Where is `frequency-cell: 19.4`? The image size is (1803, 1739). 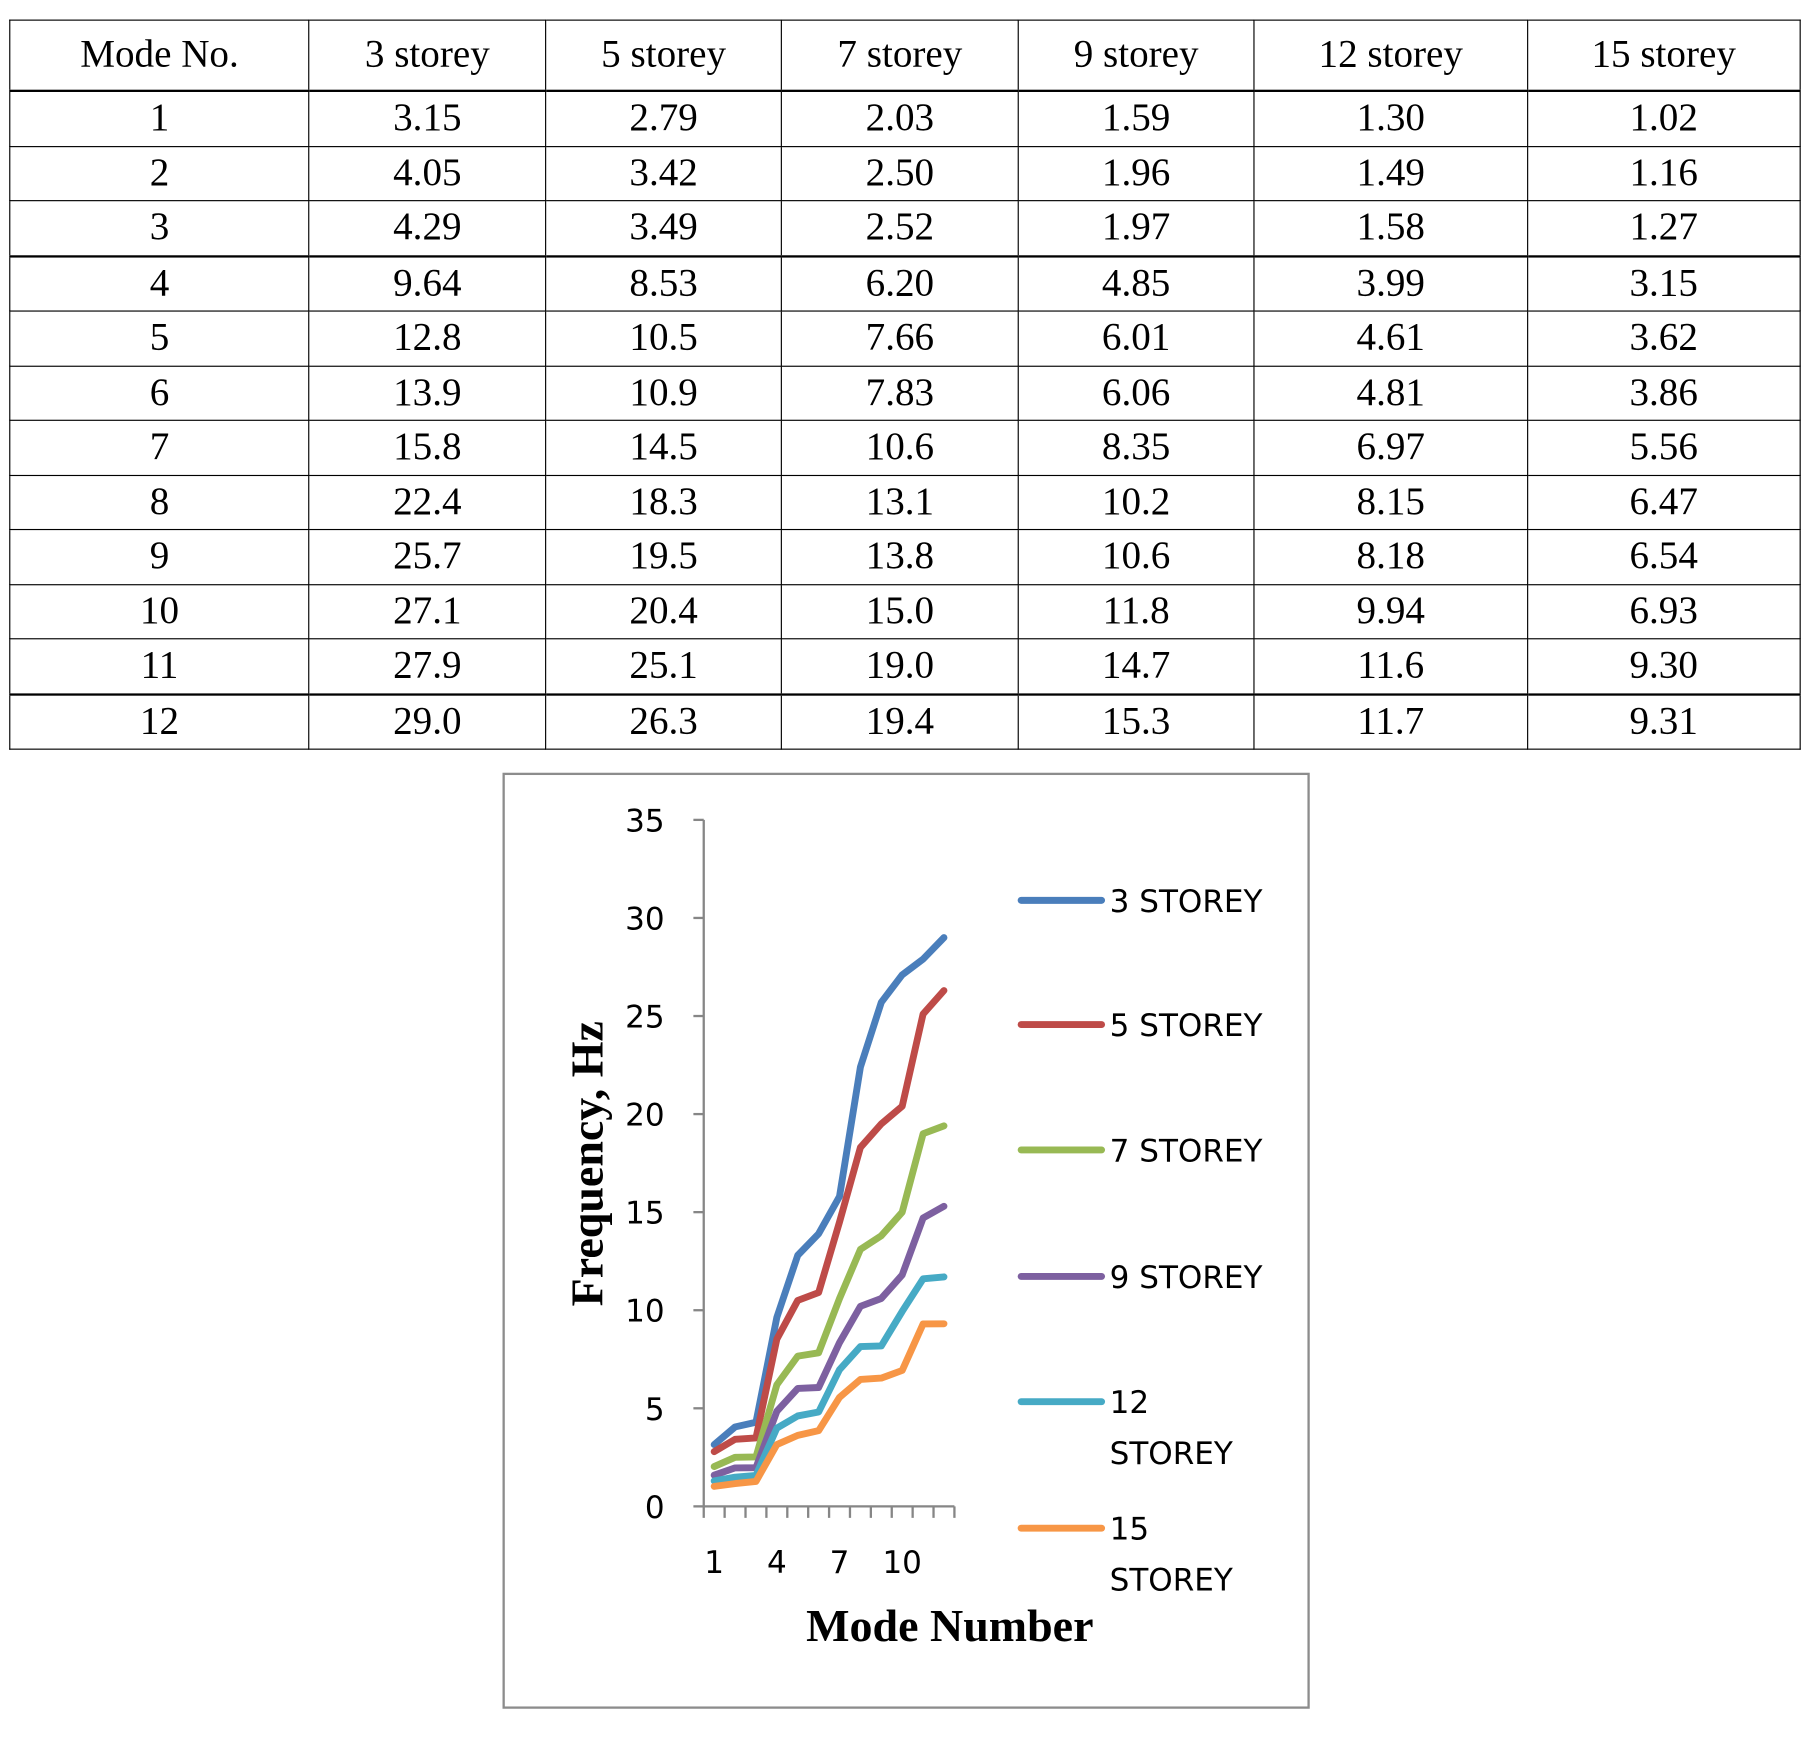 frequency-cell: 19.4 is located at coordinates (900, 721).